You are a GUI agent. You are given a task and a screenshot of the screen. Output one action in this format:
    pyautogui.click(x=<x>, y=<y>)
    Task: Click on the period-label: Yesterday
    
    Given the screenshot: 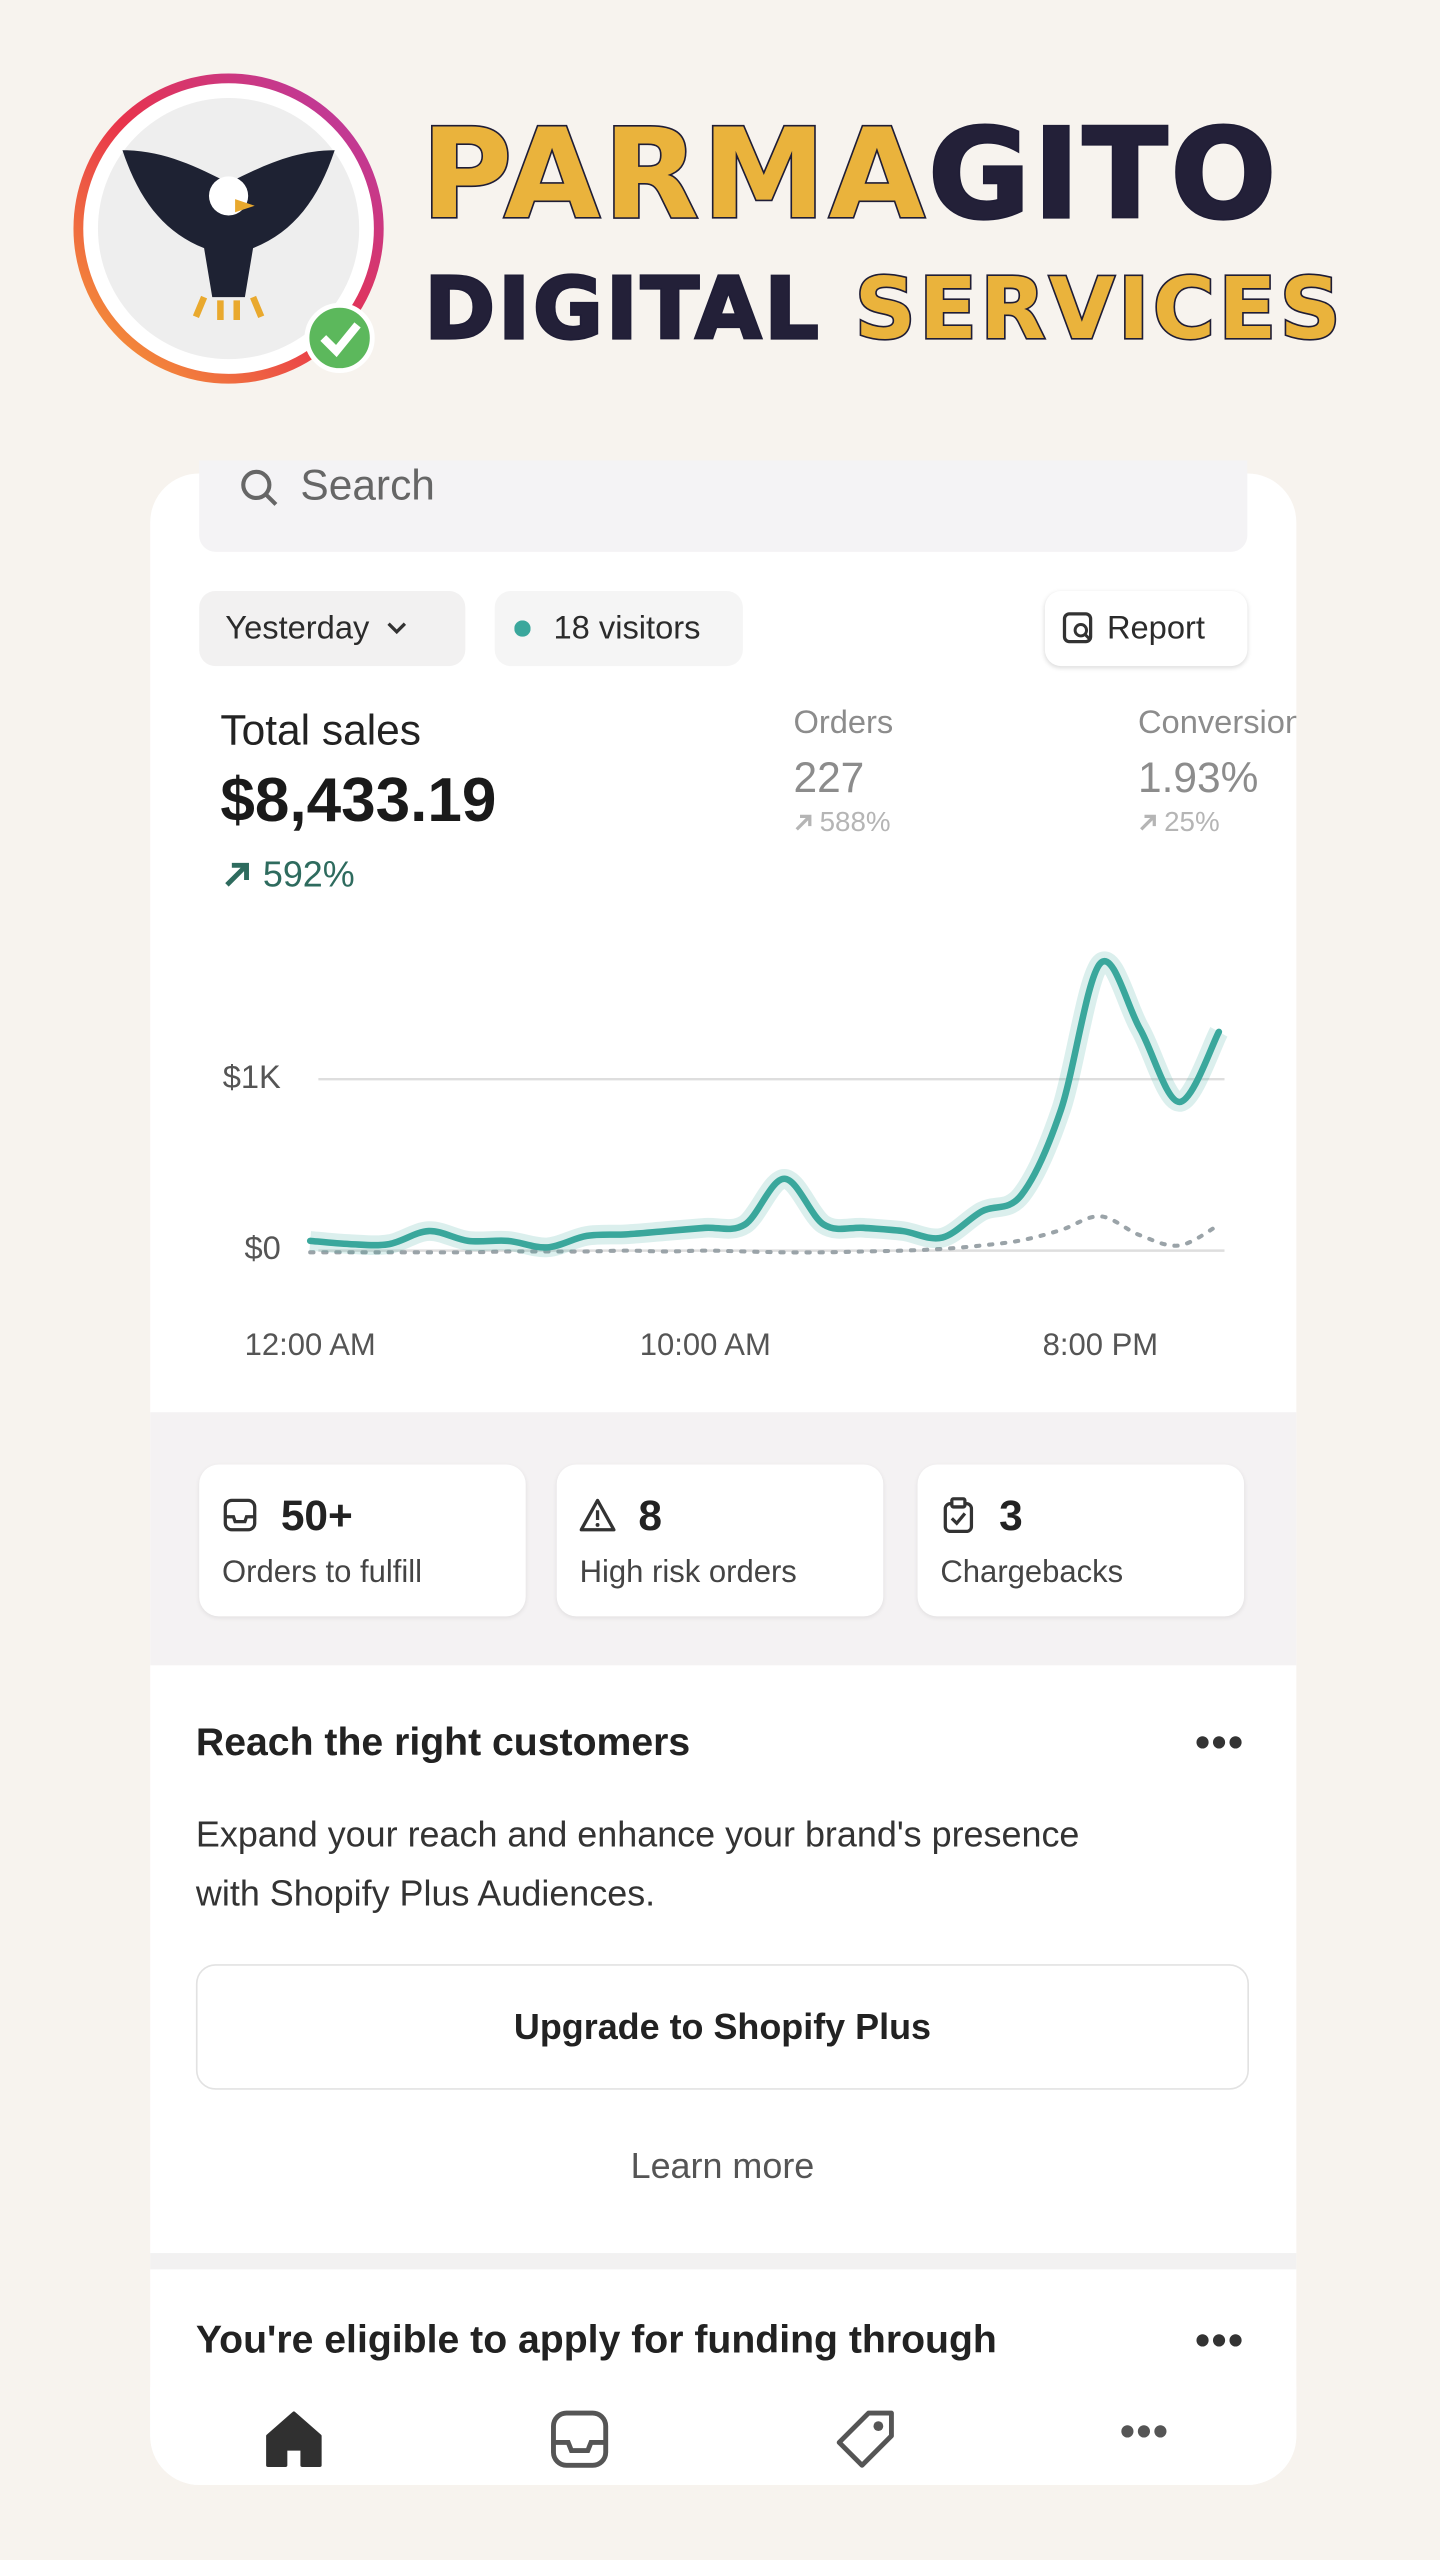 What is the action you would take?
    pyautogui.click(x=297, y=627)
    